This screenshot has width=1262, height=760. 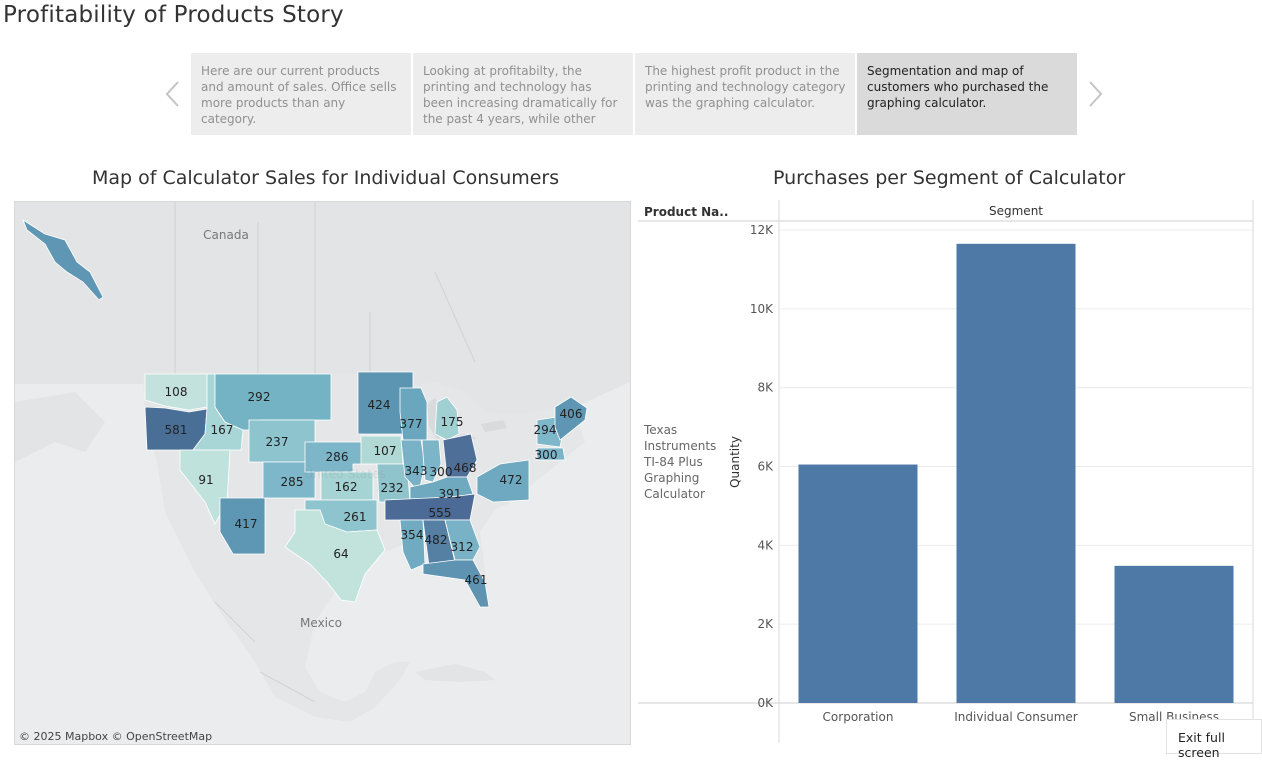 What do you see at coordinates (762, 230) in the screenshot?
I see `y-tick-label: 12K` at bounding box center [762, 230].